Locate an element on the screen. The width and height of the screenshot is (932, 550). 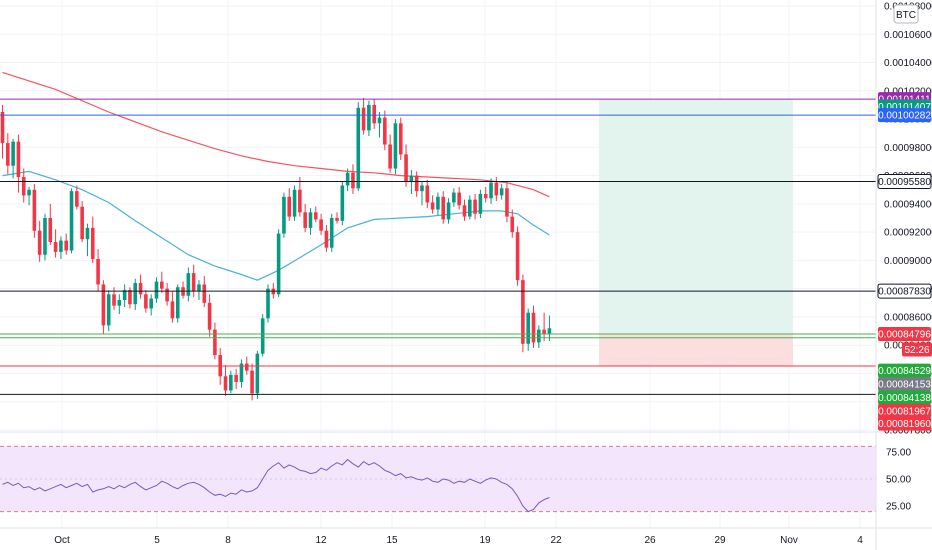
currency-badge: BTC is located at coordinates (906, 14).